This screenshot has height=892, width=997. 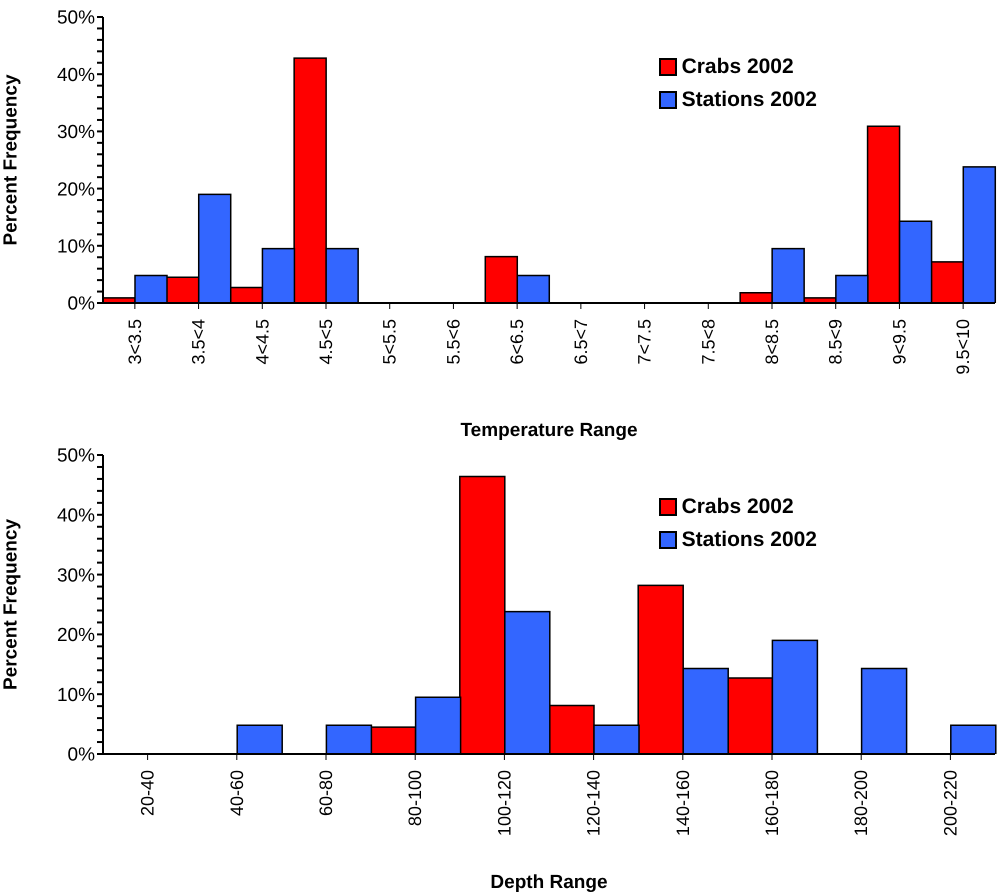 I want to click on x-tick-label: 3<3.5, so click(x=134, y=342).